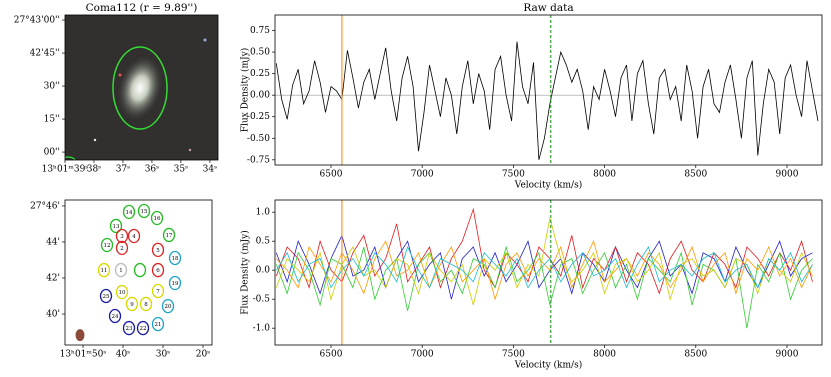  Describe the element at coordinates (260, 53) in the screenshot. I see `y-tick-label: 0.50` at that location.